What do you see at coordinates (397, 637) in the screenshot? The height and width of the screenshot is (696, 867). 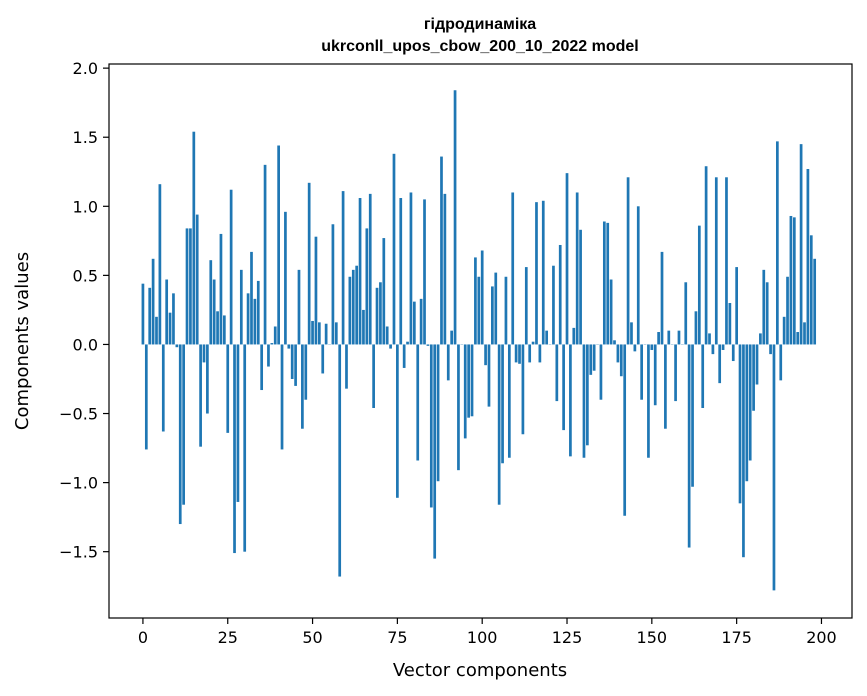 I see `x-tick-label: 75` at bounding box center [397, 637].